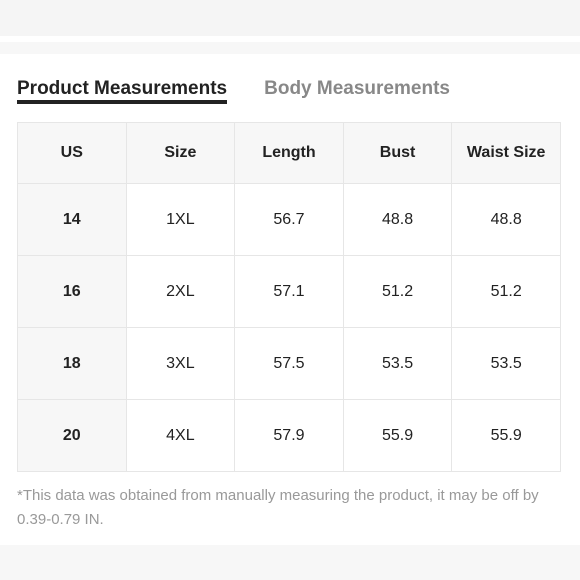 This screenshot has height=580, width=580. Describe the element at coordinates (397, 153) in the screenshot. I see `column-header-bust: Bust` at that location.